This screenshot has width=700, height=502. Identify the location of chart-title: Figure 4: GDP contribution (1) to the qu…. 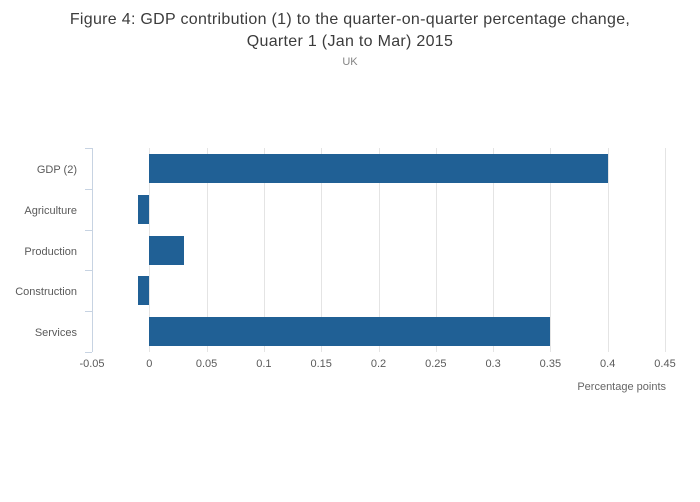
(350, 31).